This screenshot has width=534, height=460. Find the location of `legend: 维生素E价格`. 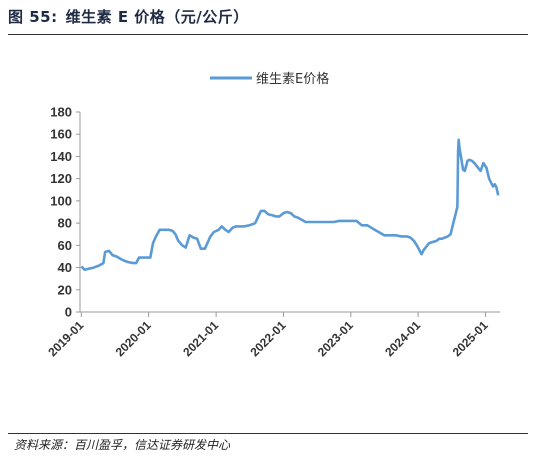

legend: 维生素E价格 is located at coordinates (269, 79).